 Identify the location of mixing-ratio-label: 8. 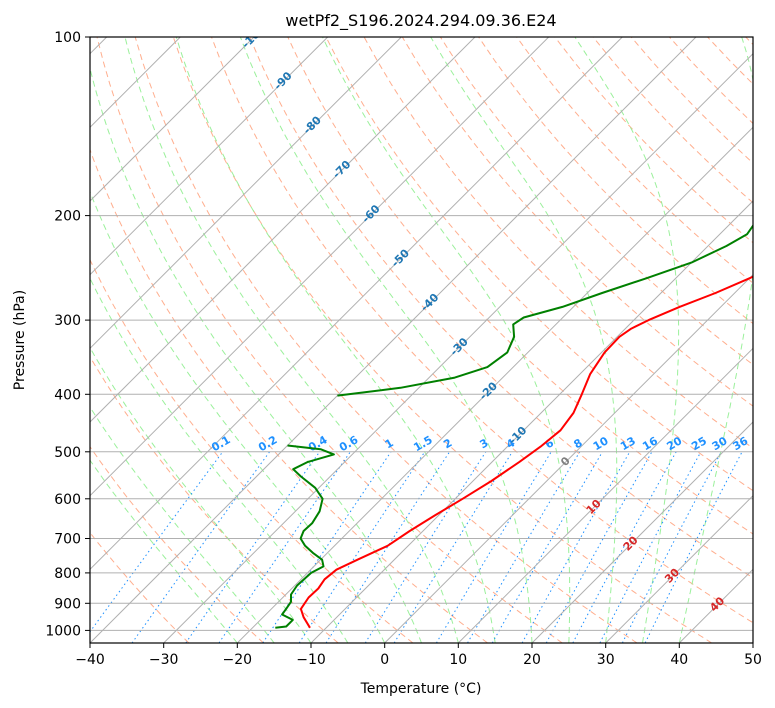
(577, 443).